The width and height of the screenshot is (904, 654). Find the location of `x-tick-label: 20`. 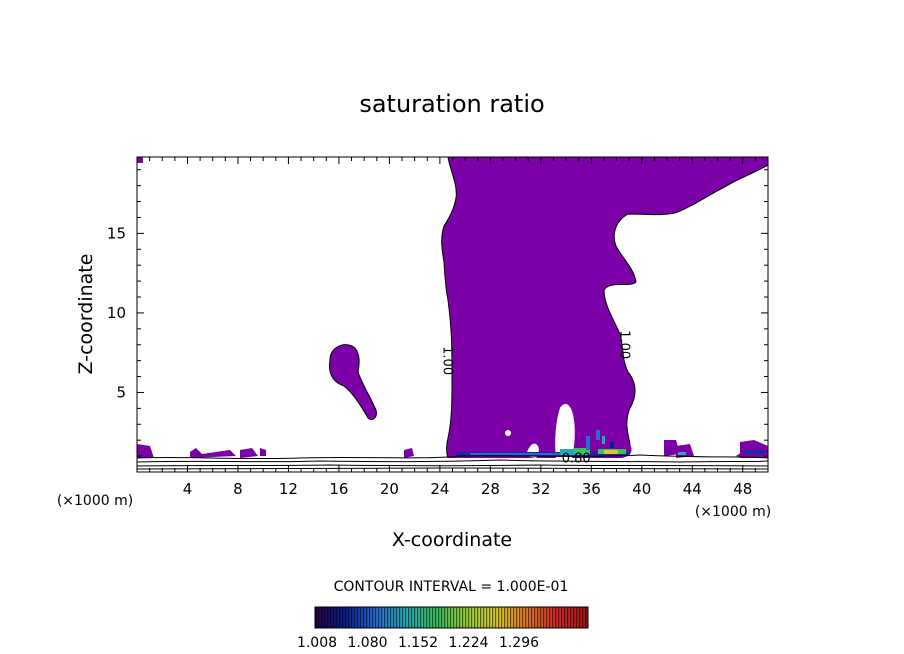

x-tick-label: 20 is located at coordinates (389, 489).